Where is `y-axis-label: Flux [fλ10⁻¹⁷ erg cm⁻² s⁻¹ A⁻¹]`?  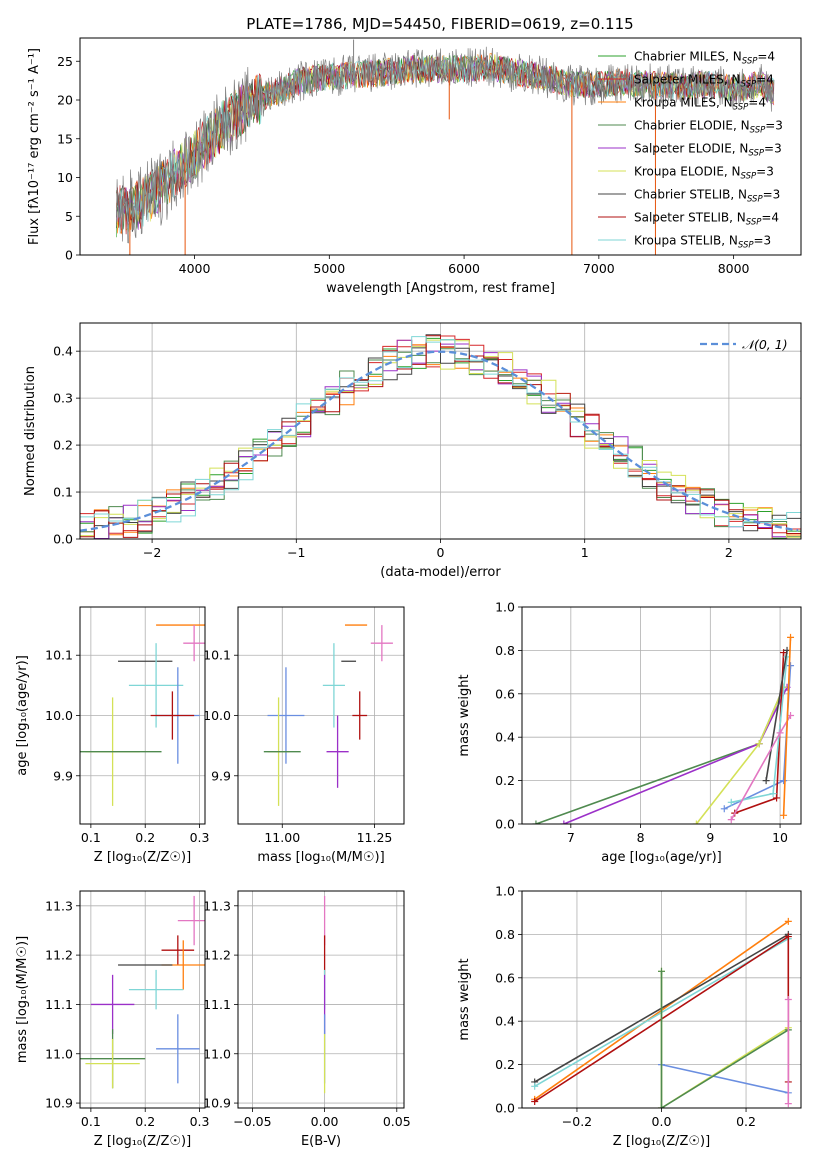
y-axis-label: Flux [fλ10⁻¹⁷ erg cm⁻² s⁻¹ A⁻¹] is located at coordinates (34, 146).